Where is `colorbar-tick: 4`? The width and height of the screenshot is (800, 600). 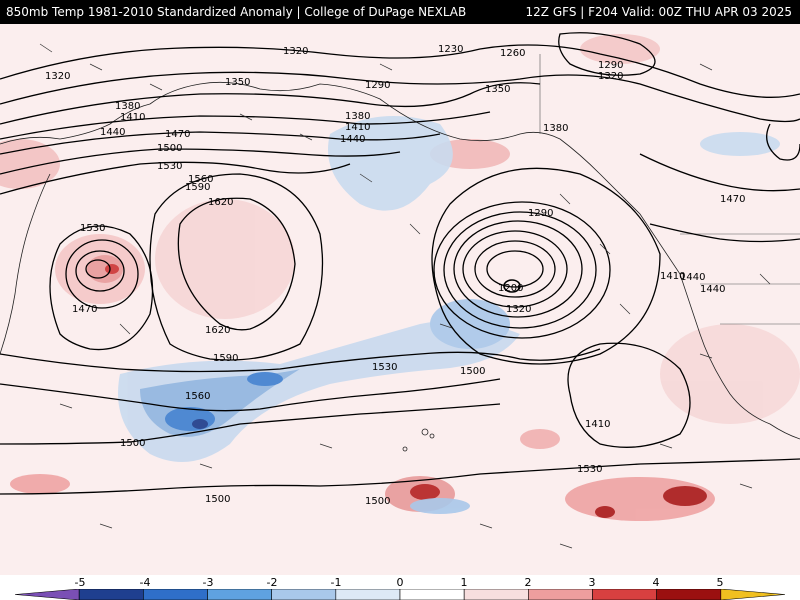 colorbar-tick: 4 is located at coordinates (656, 582).